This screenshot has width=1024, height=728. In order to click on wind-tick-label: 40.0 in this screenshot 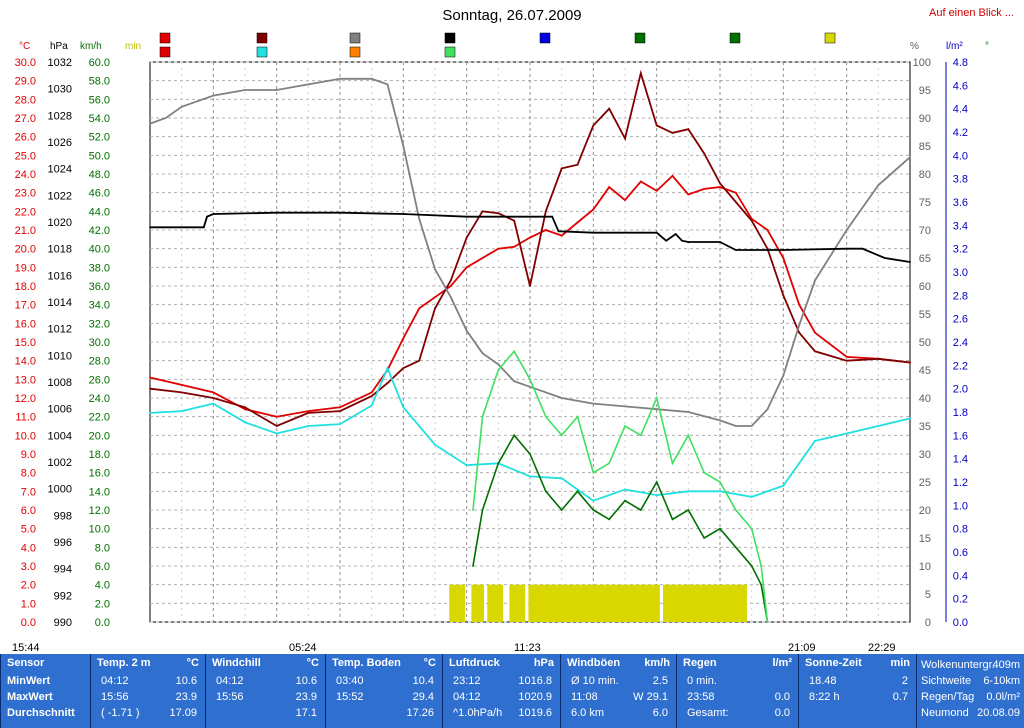, I will do `click(99, 250)`.